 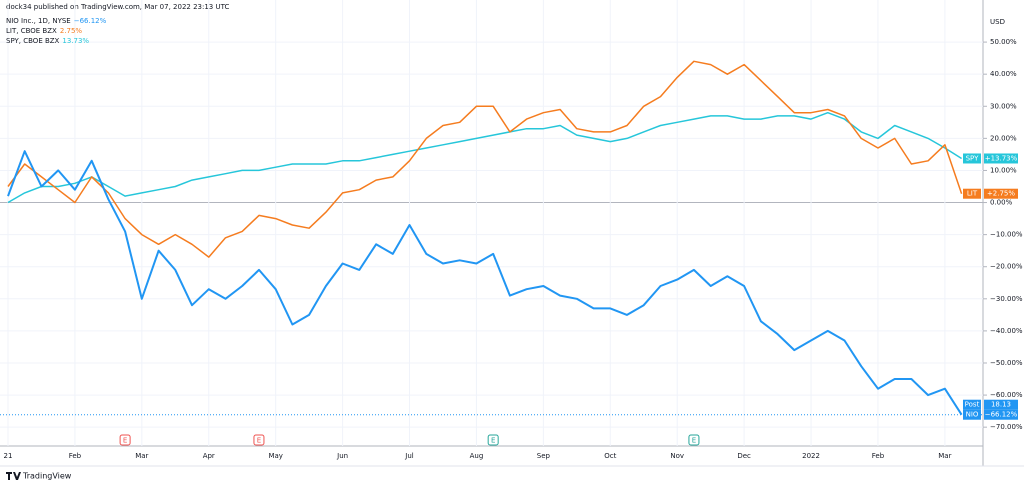 What do you see at coordinates (544, 456) in the screenshot?
I see `x-tick-label: Sep` at bounding box center [544, 456].